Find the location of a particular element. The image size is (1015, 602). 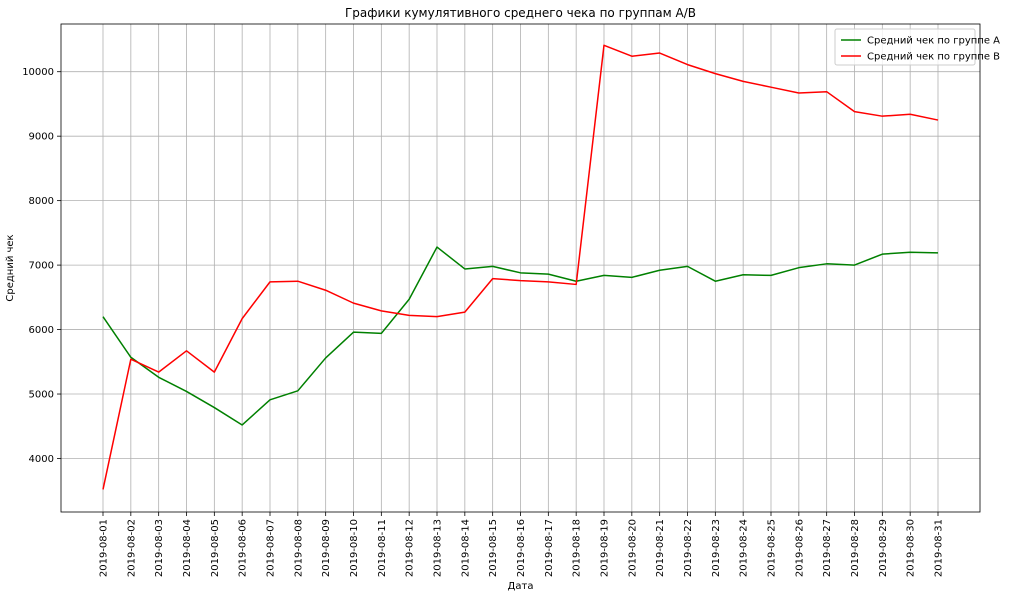

x-tick-label: 2019-08-24 is located at coordinates (744, 548).